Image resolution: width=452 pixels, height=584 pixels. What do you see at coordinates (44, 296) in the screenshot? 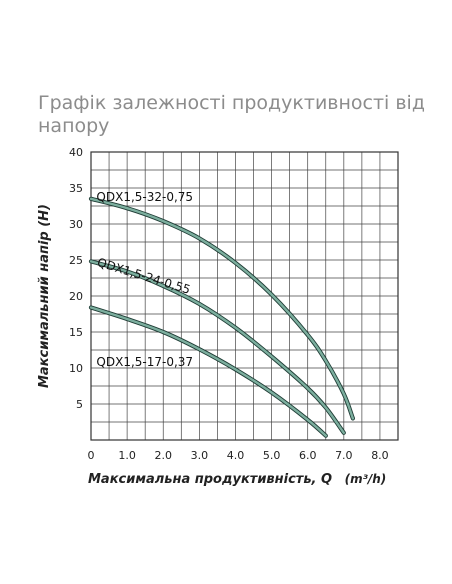
I see `y-axis-title: Максимальний напір (H)` at bounding box center [44, 296].